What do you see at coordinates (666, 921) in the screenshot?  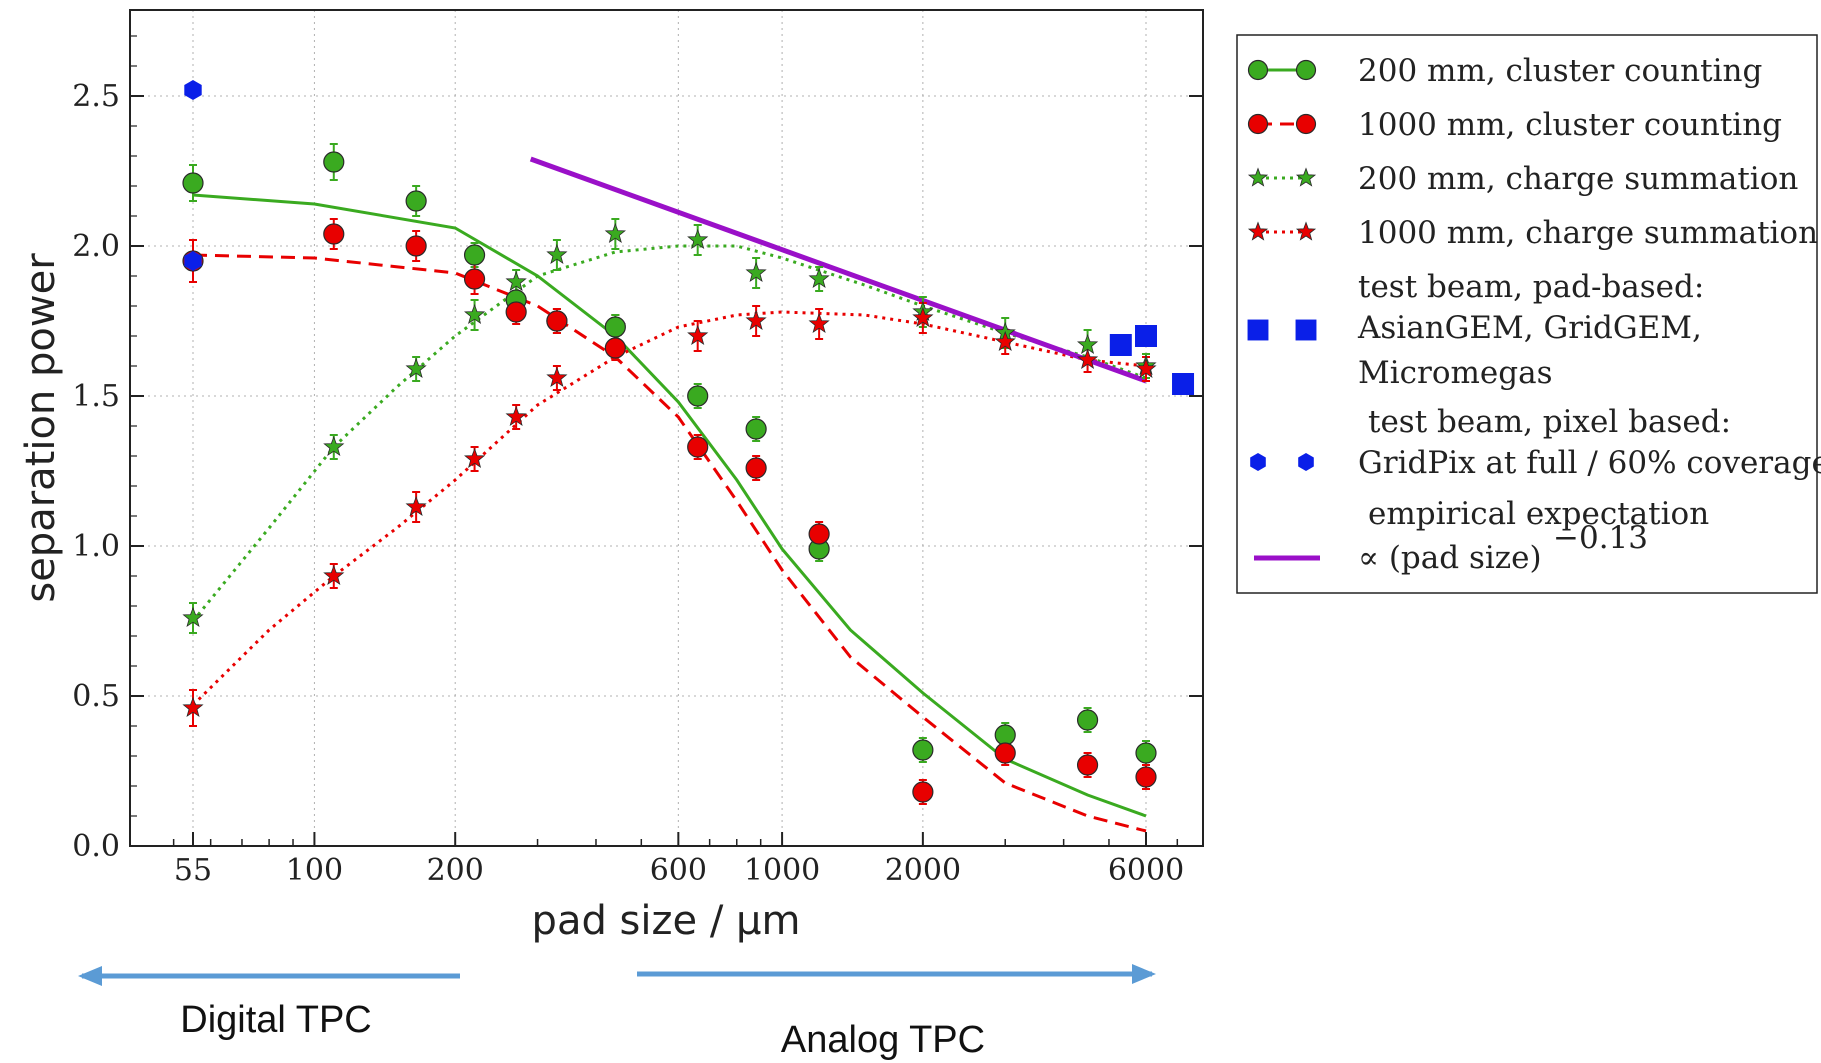 I see `x-axis-title: pad size / μm` at bounding box center [666, 921].